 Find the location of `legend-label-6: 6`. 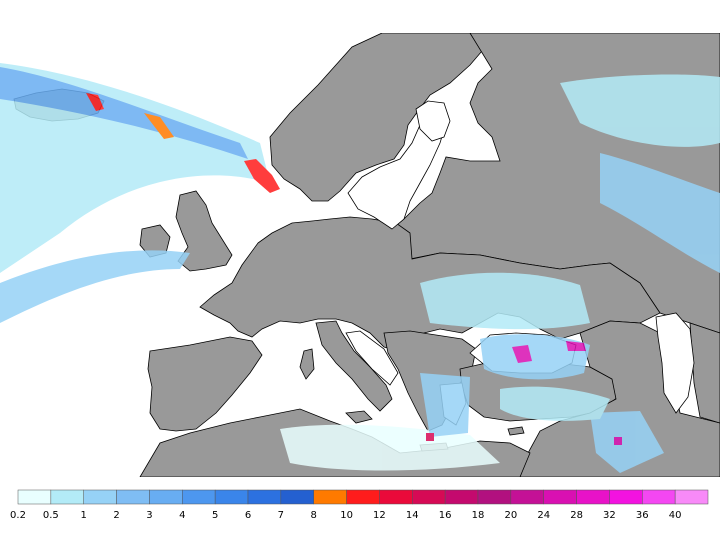

legend-label-6: 6 is located at coordinates (248, 515).